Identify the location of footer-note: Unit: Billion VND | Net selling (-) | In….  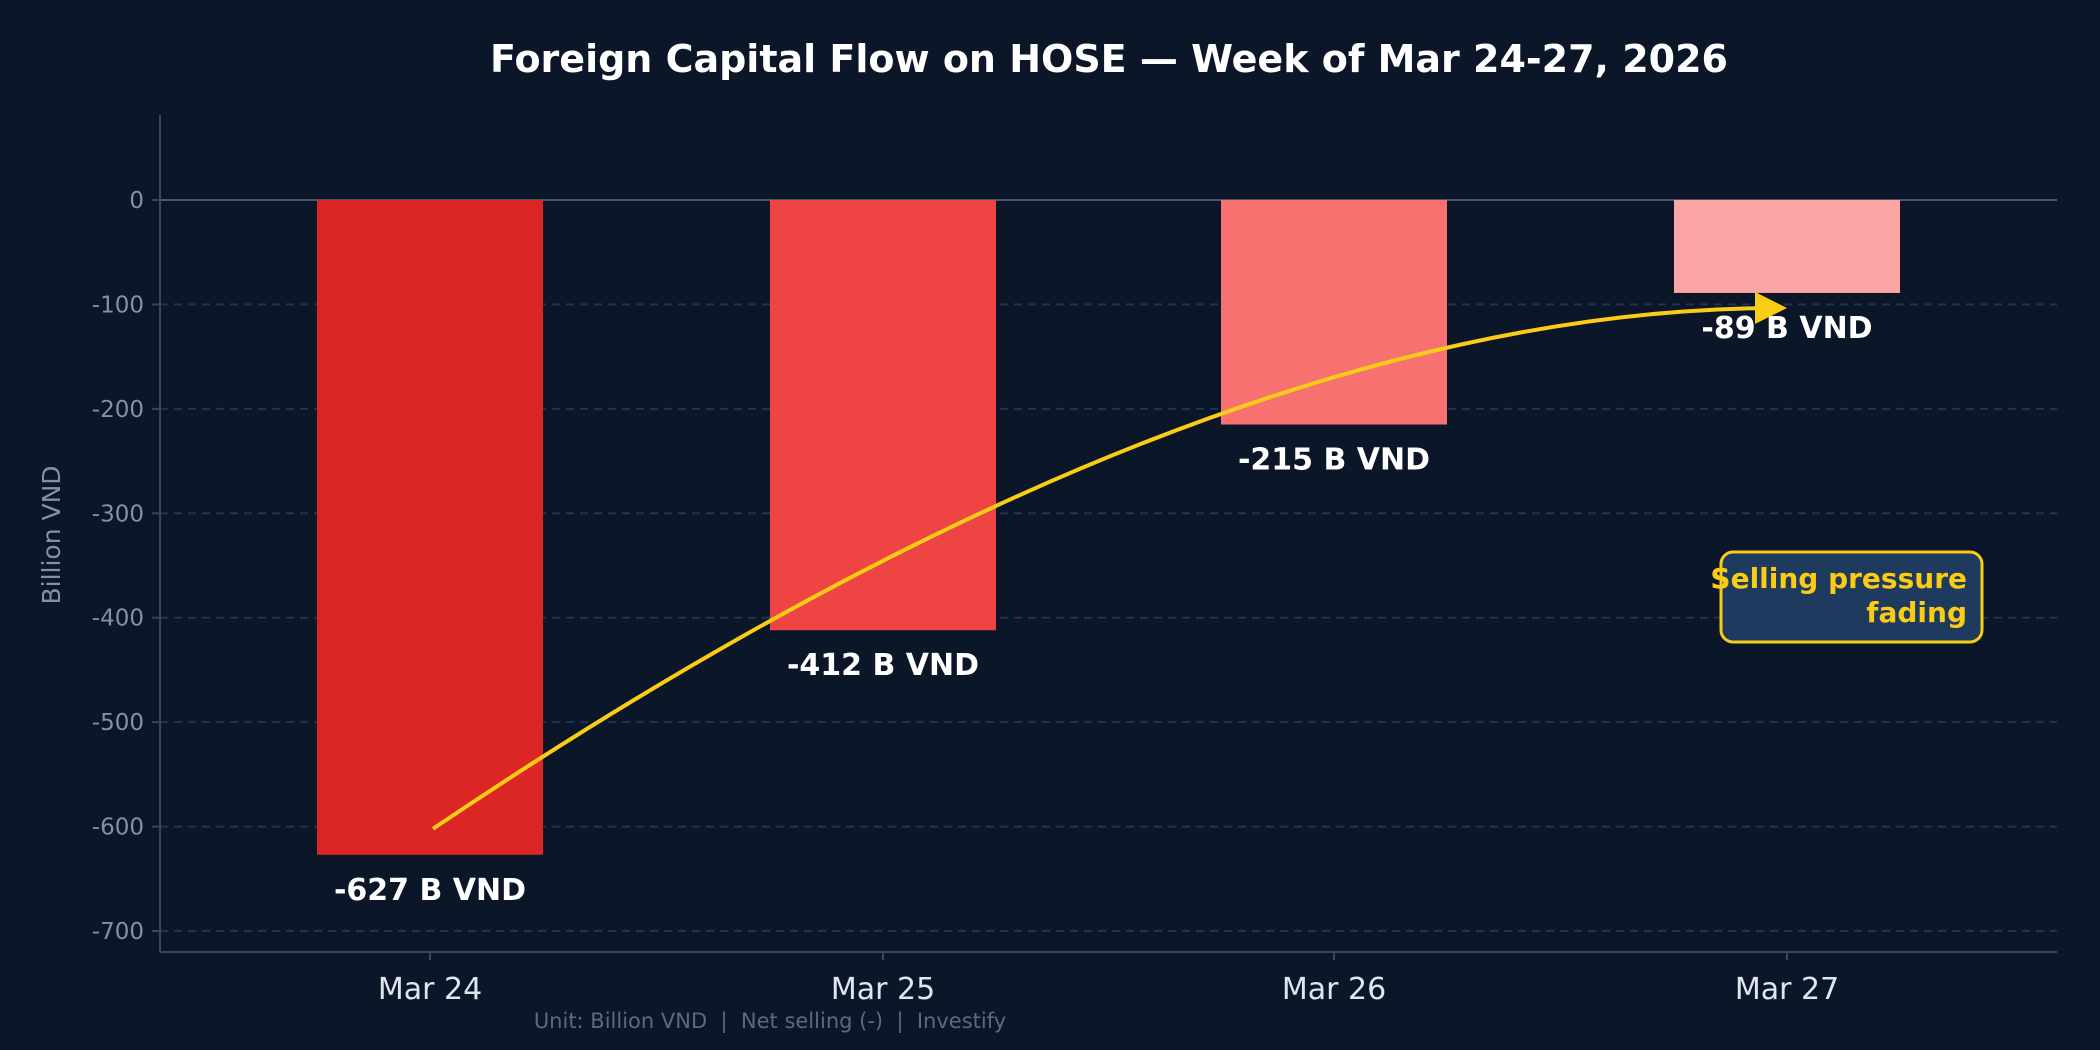
(770, 1021).